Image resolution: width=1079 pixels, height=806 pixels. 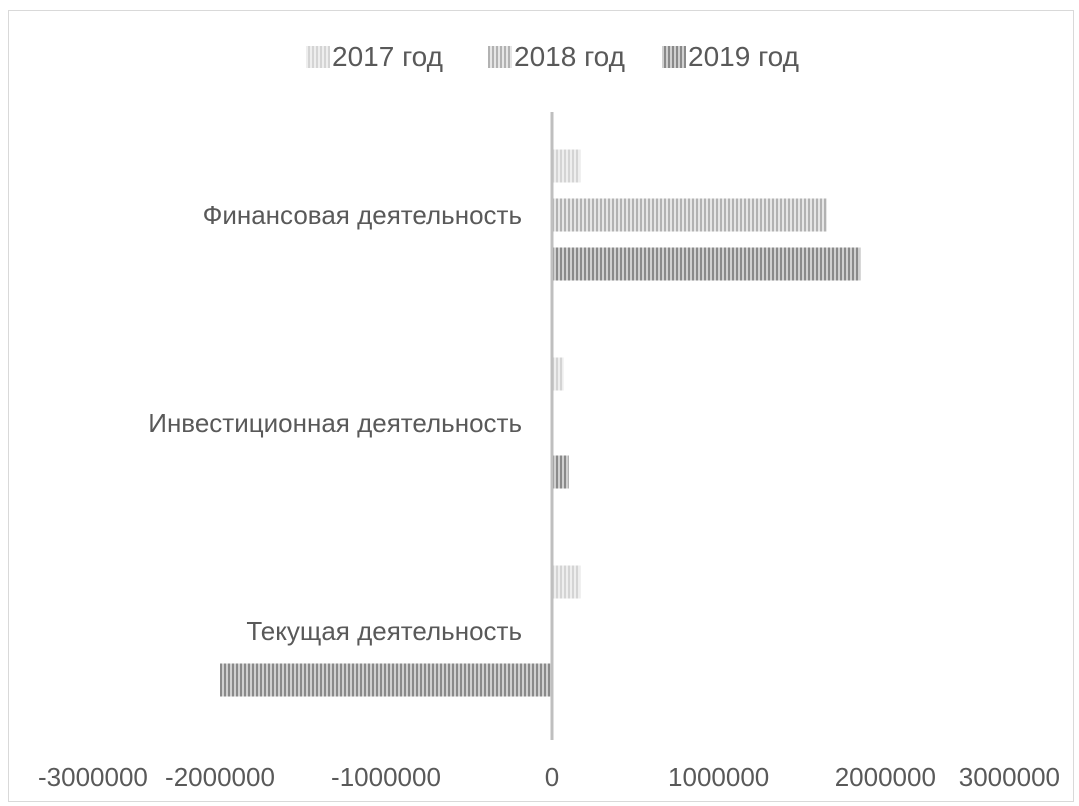 I want to click on legend-label: 2019 год, so click(x=743, y=56).